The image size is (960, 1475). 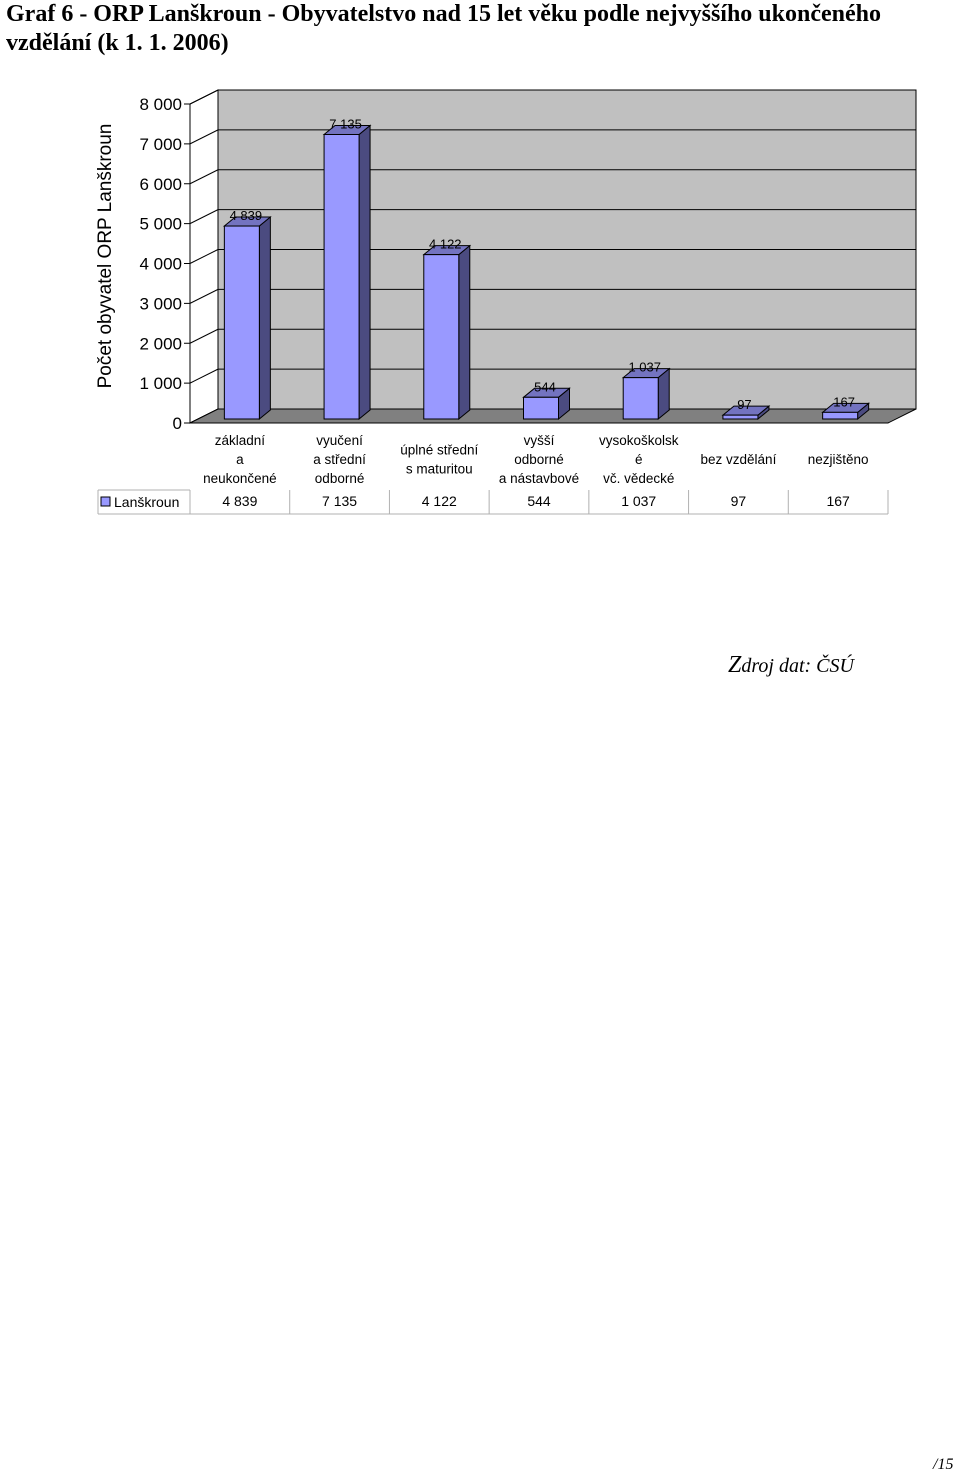 What do you see at coordinates (160, 383) in the screenshot?
I see `y-tick-label: 1 000` at bounding box center [160, 383].